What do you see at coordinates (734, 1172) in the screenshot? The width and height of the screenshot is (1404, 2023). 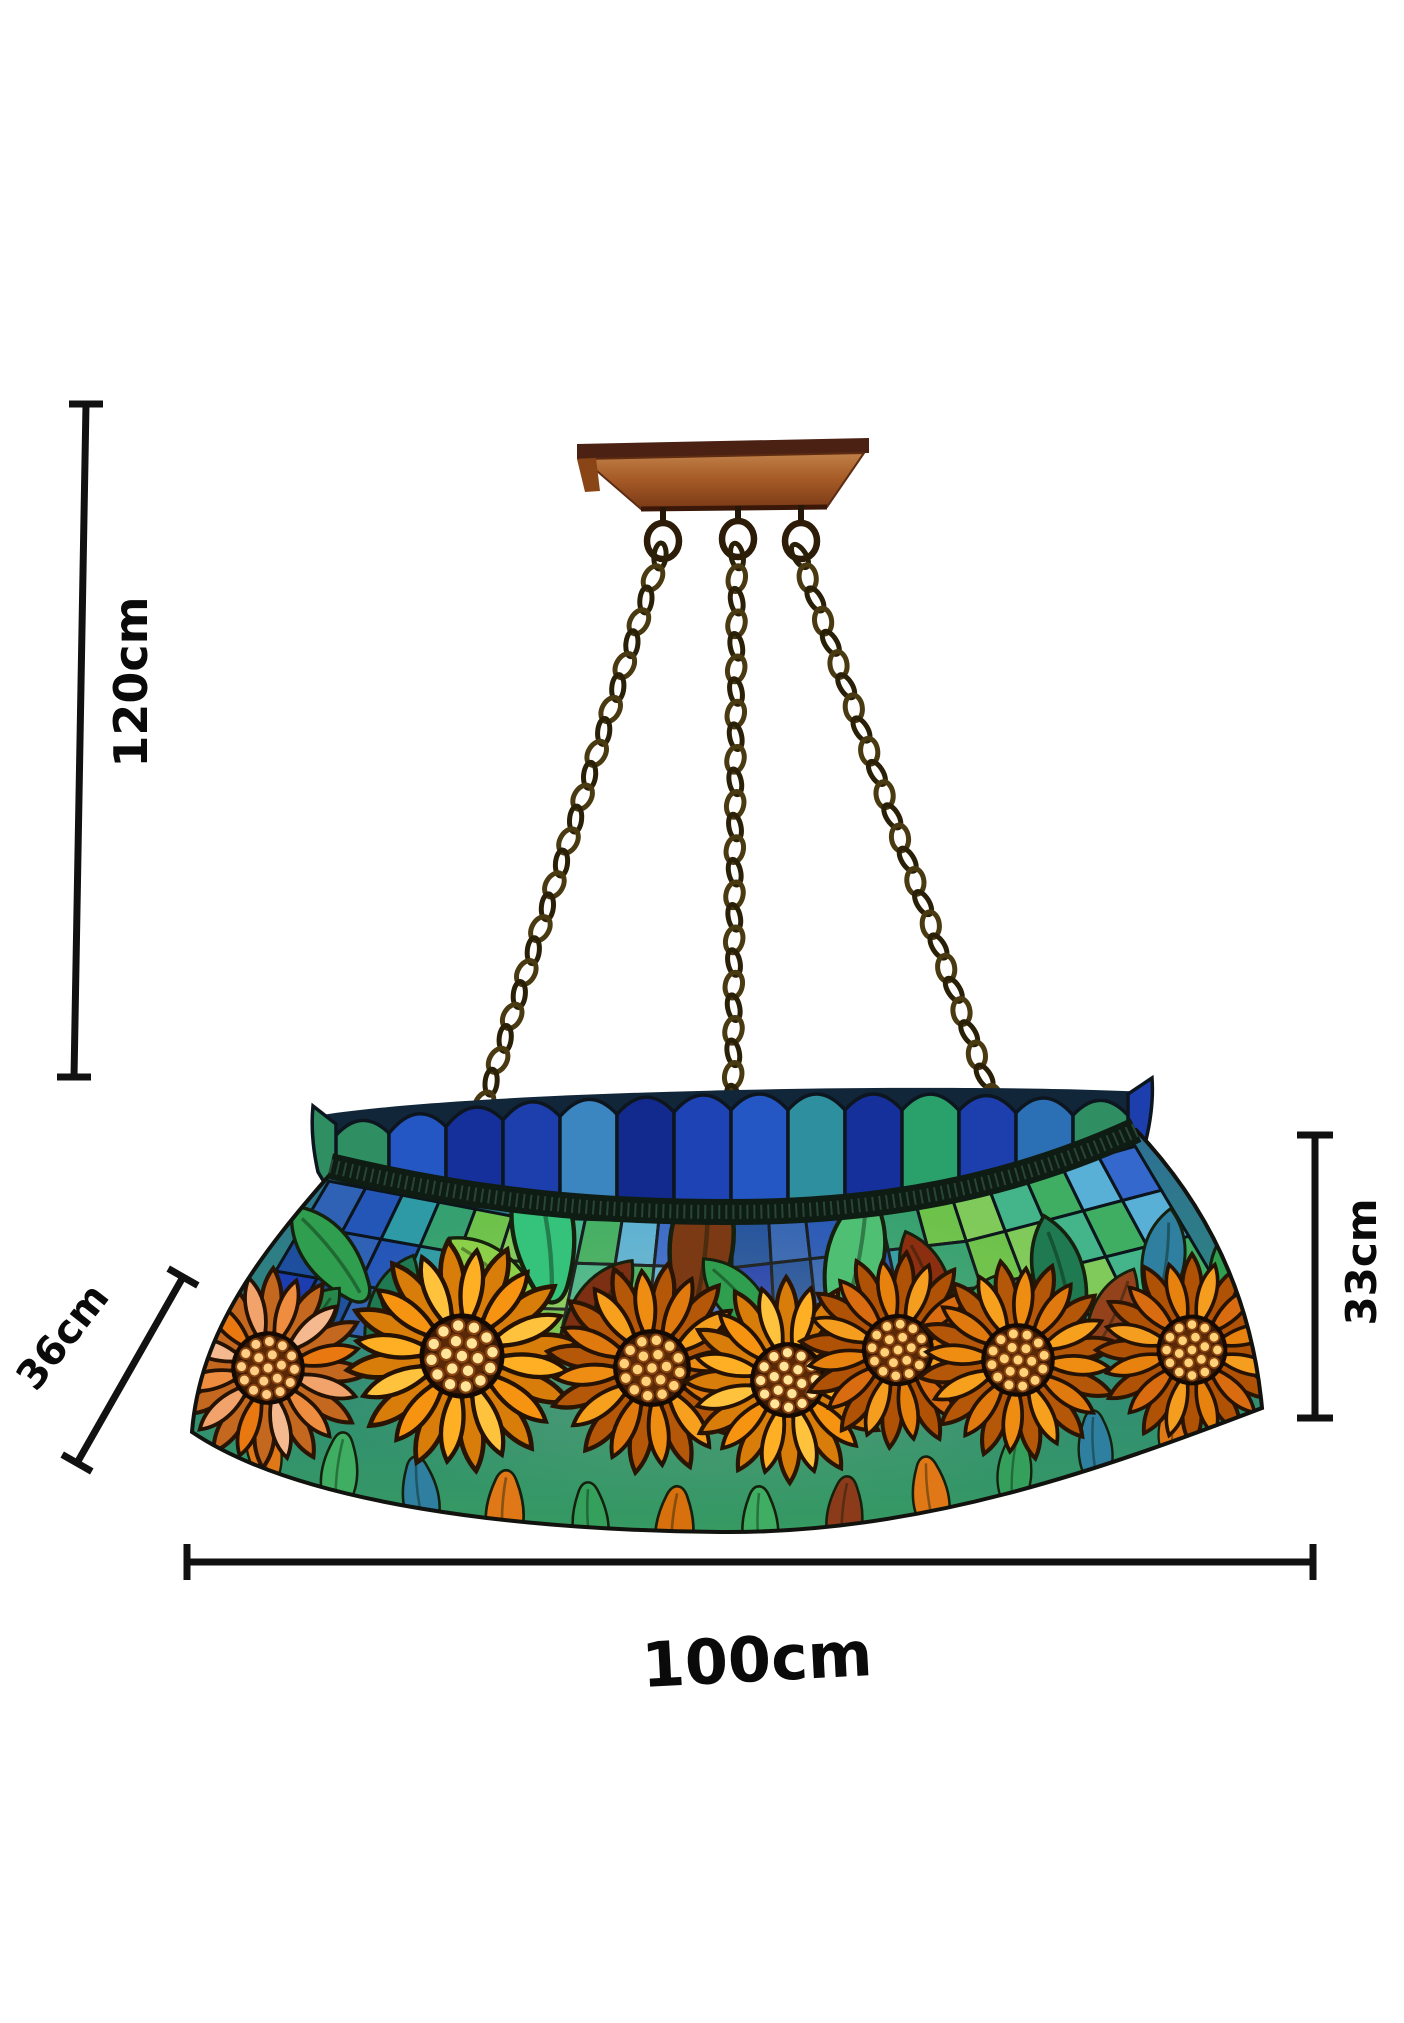 I see `beaded-trim` at bounding box center [734, 1172].